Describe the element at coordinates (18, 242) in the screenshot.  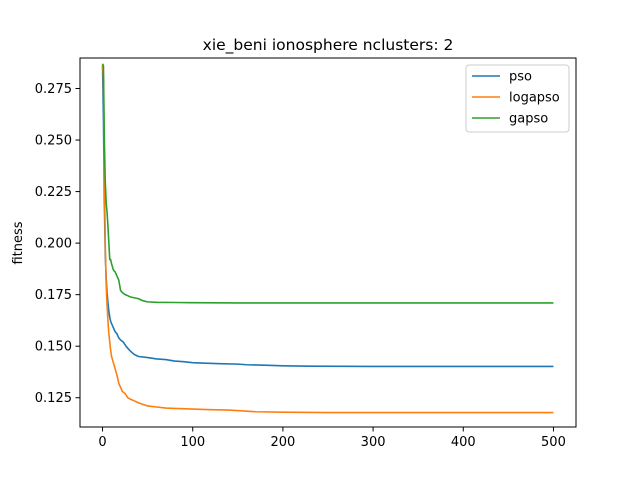
I see `y-axis-label: fitness` at that location.